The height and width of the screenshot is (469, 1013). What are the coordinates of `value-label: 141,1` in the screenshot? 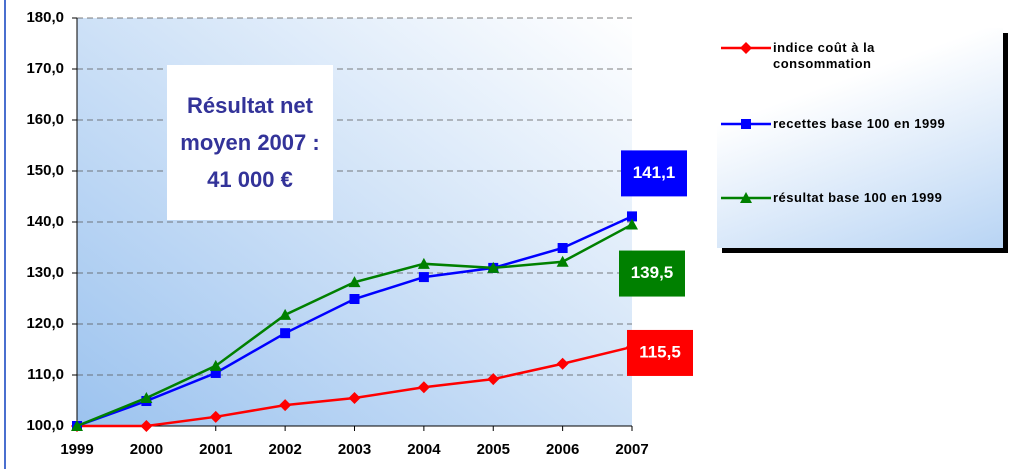 It's located at (654, 172).